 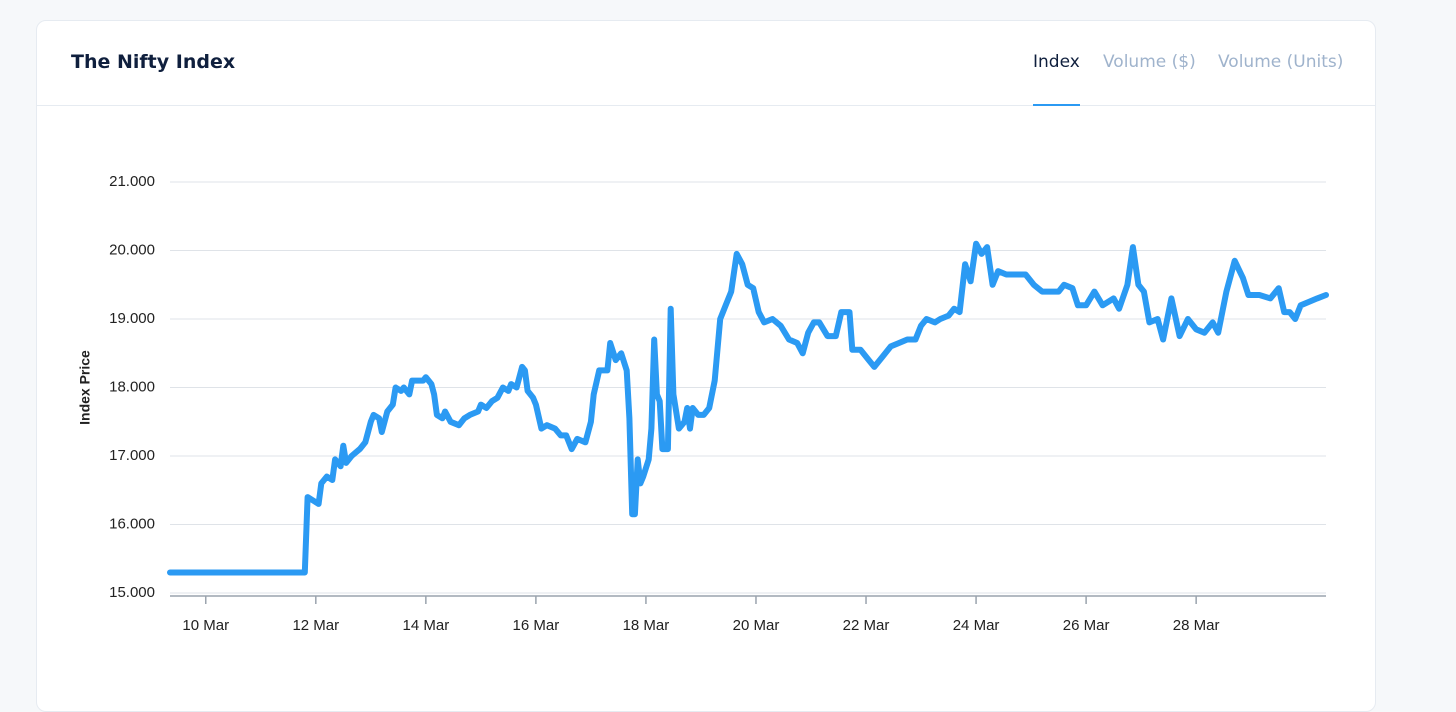 What do you see at coordinates (1056, 62) in the screenshot?
I see `tab: Index` at bounding box center [1056, 62].